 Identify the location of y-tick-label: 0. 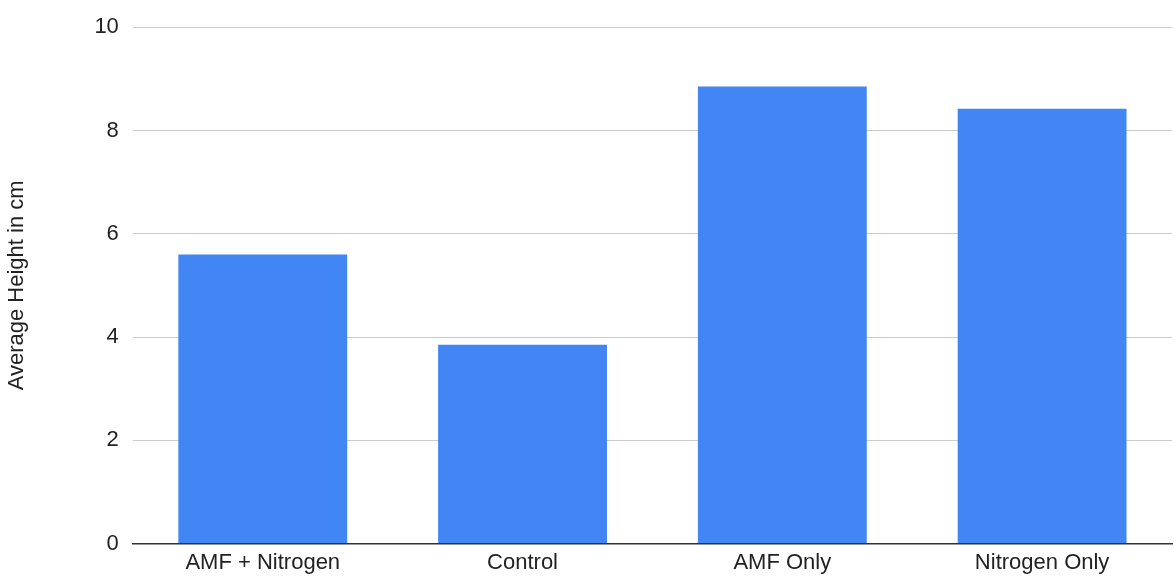
(112, 542).